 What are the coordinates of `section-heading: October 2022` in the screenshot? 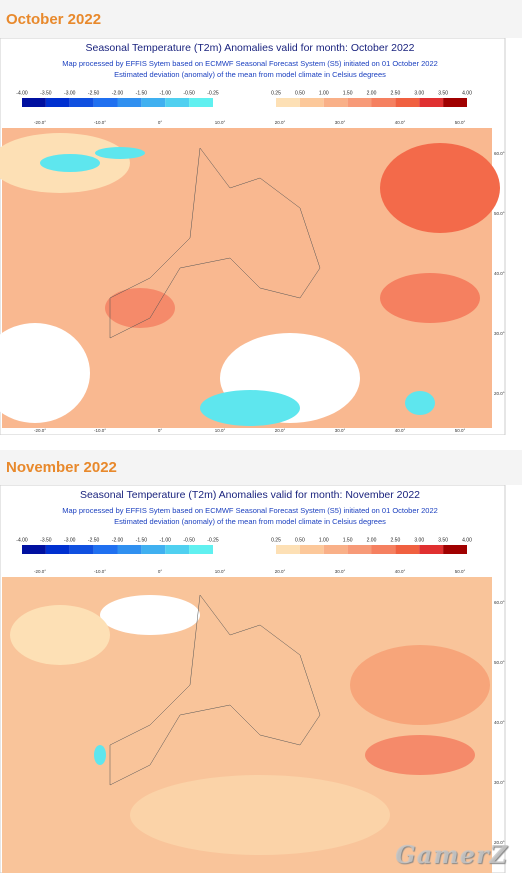 It's located at (261, 19).